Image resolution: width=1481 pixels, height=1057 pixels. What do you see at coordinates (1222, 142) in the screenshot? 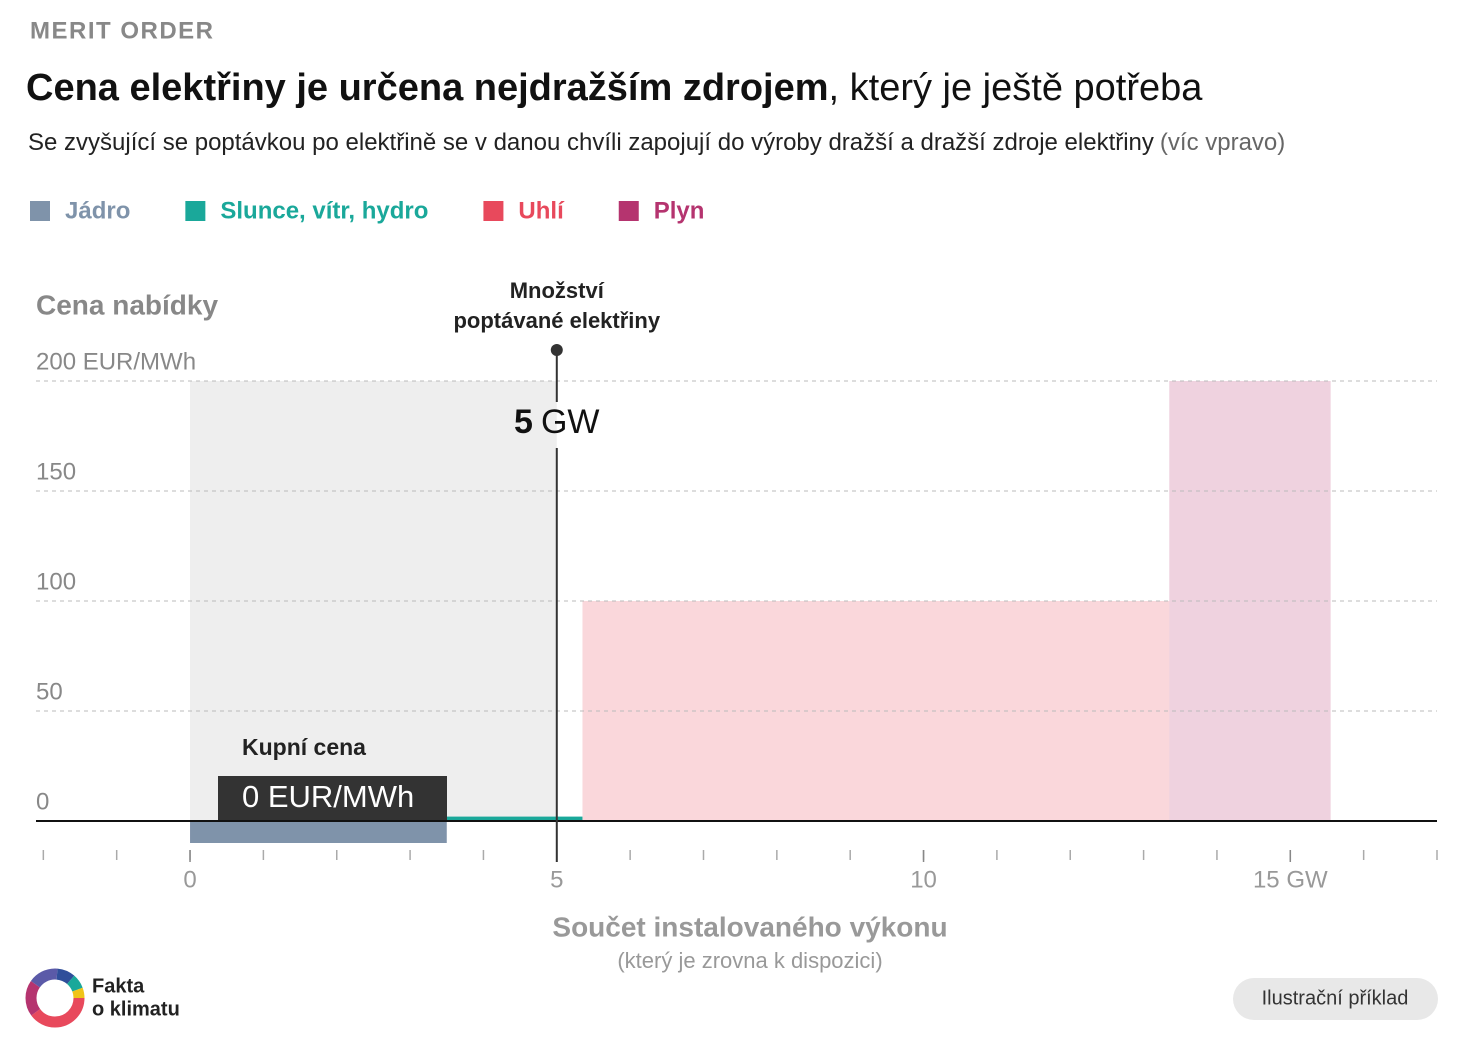
I see `subtitle-note: (víc vpravo)` at bounding box center [1222, 142].